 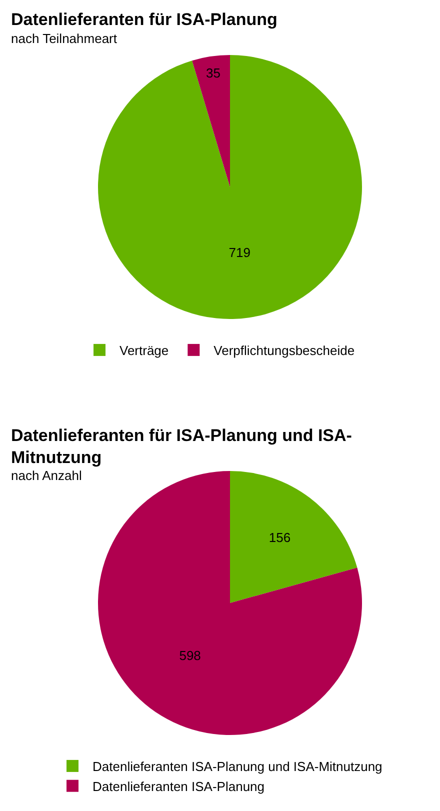 I want to click on chart-title: Datenlieferanten für ISA-Planung, so click(x=144, y=19).